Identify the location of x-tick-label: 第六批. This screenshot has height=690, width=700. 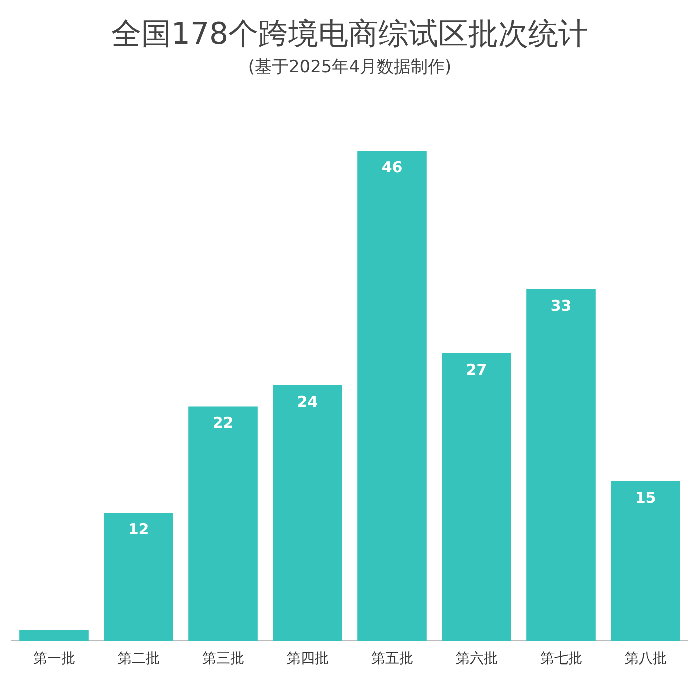
(477, 659).